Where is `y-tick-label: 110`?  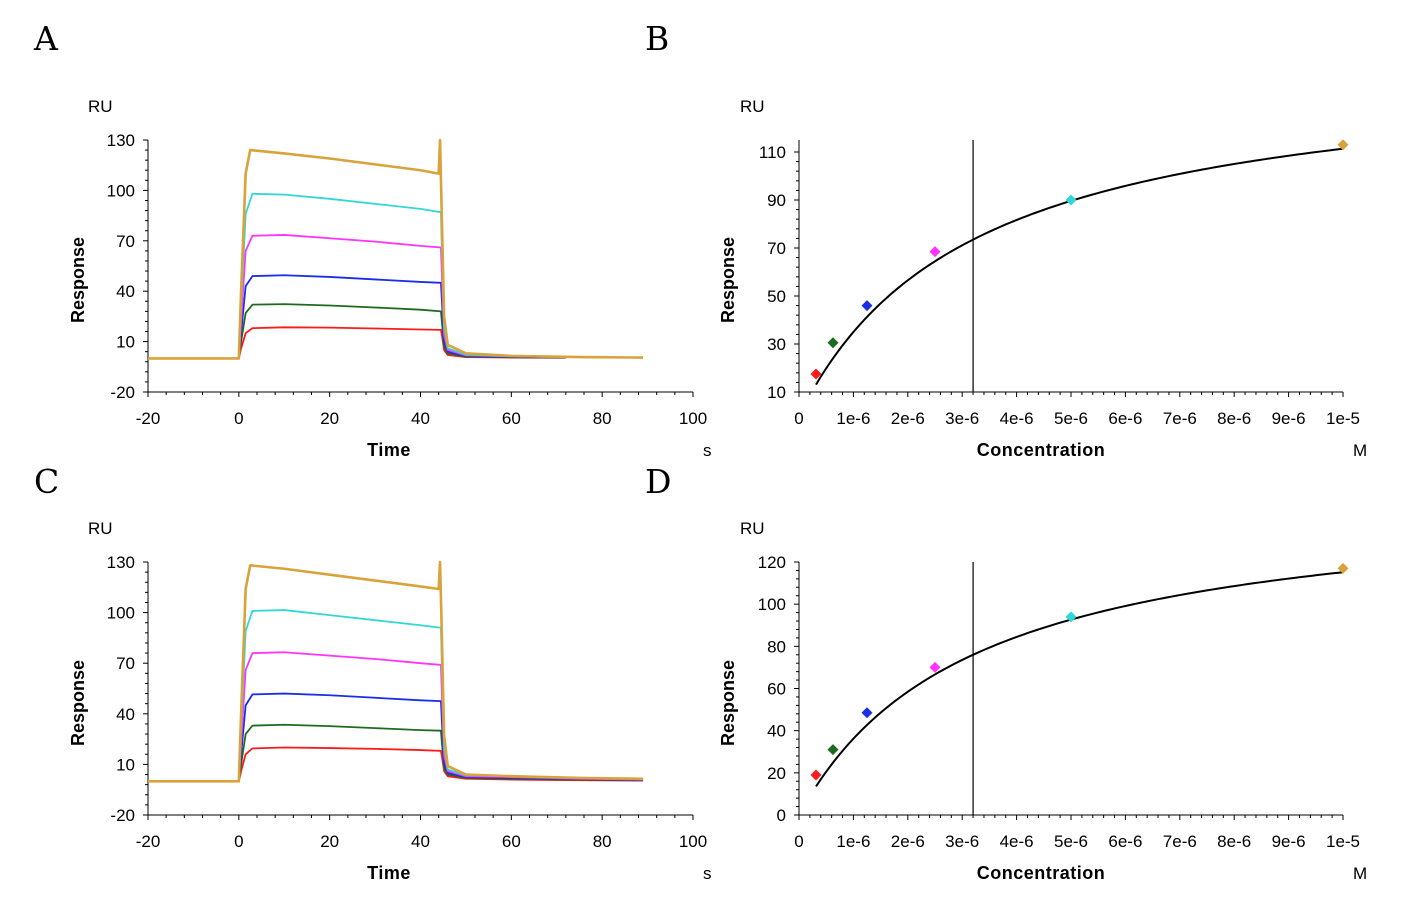 y-tick-label: 110 is located at coordinates (772, 152).